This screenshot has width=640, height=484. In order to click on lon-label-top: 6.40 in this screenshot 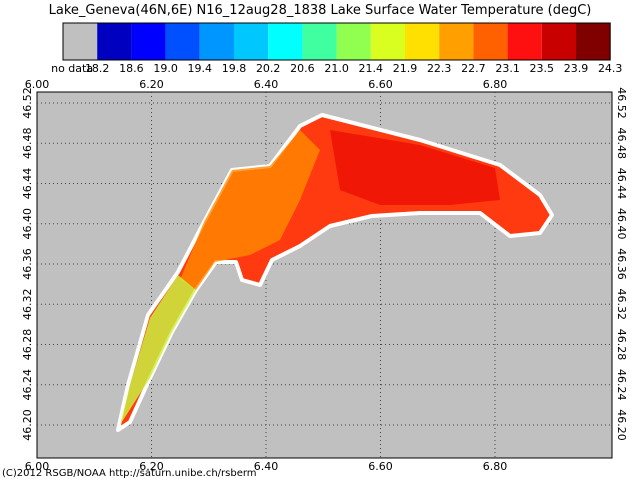, I will do `click(266, 84)`.